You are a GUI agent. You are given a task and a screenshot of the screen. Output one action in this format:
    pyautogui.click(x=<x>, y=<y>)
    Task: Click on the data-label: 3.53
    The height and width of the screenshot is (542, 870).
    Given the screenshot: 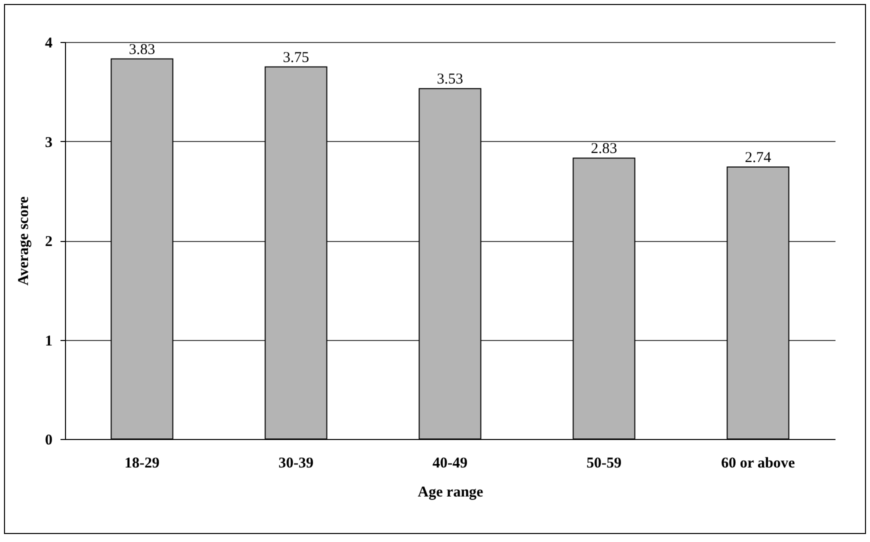 What is the action you would take?
    pyautogui.click(x=450, y=80)
    